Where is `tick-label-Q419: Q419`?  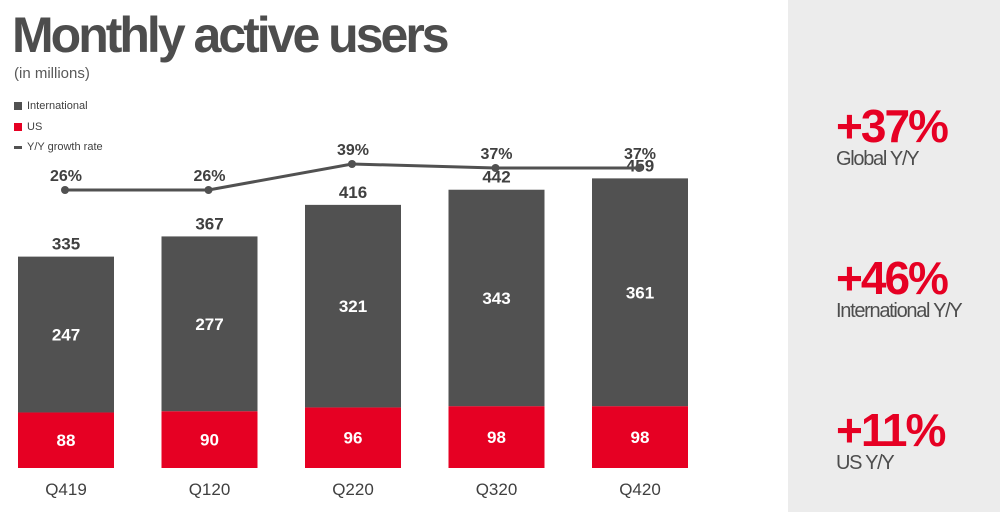 tick-label-Q419: Q419 is located at coordinates (66, 489).